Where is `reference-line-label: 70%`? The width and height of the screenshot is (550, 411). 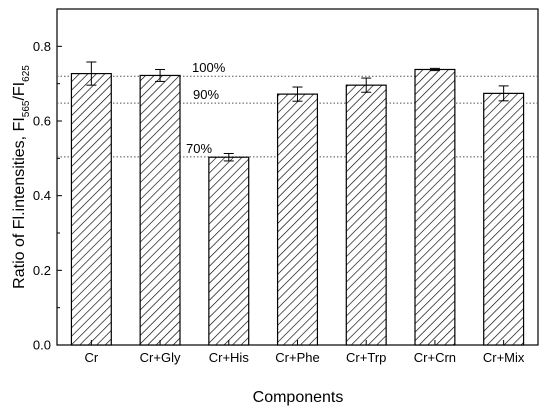 reference-line-label: 70% is located at coordinates (199, 148).